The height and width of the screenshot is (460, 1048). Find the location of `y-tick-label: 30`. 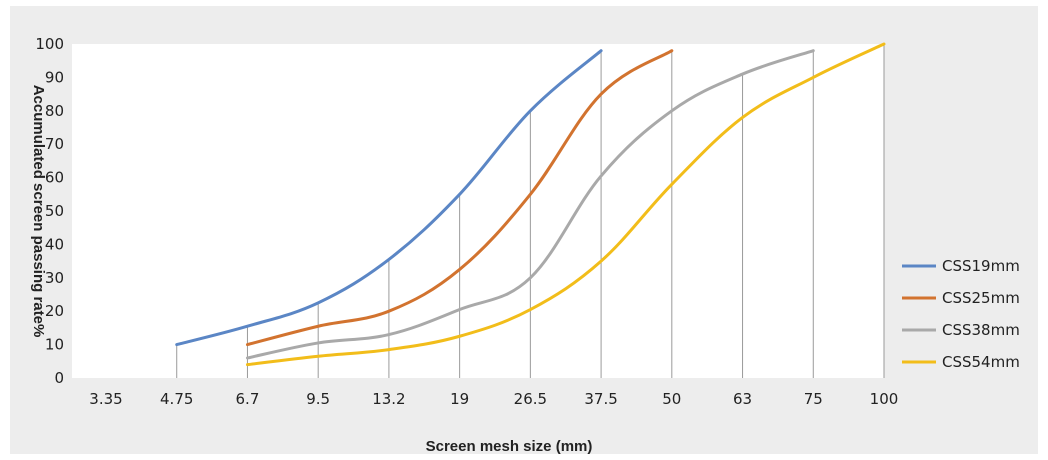

y-tick-label: 30 is located at coordinates (54, 278).